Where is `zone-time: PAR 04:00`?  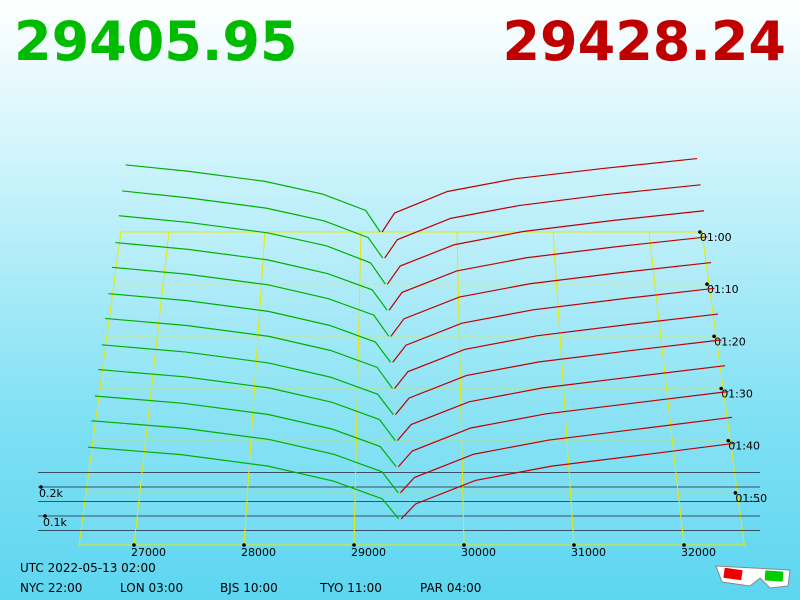
zone-time: PAR 04:00 is located at coordinates (450, 588).